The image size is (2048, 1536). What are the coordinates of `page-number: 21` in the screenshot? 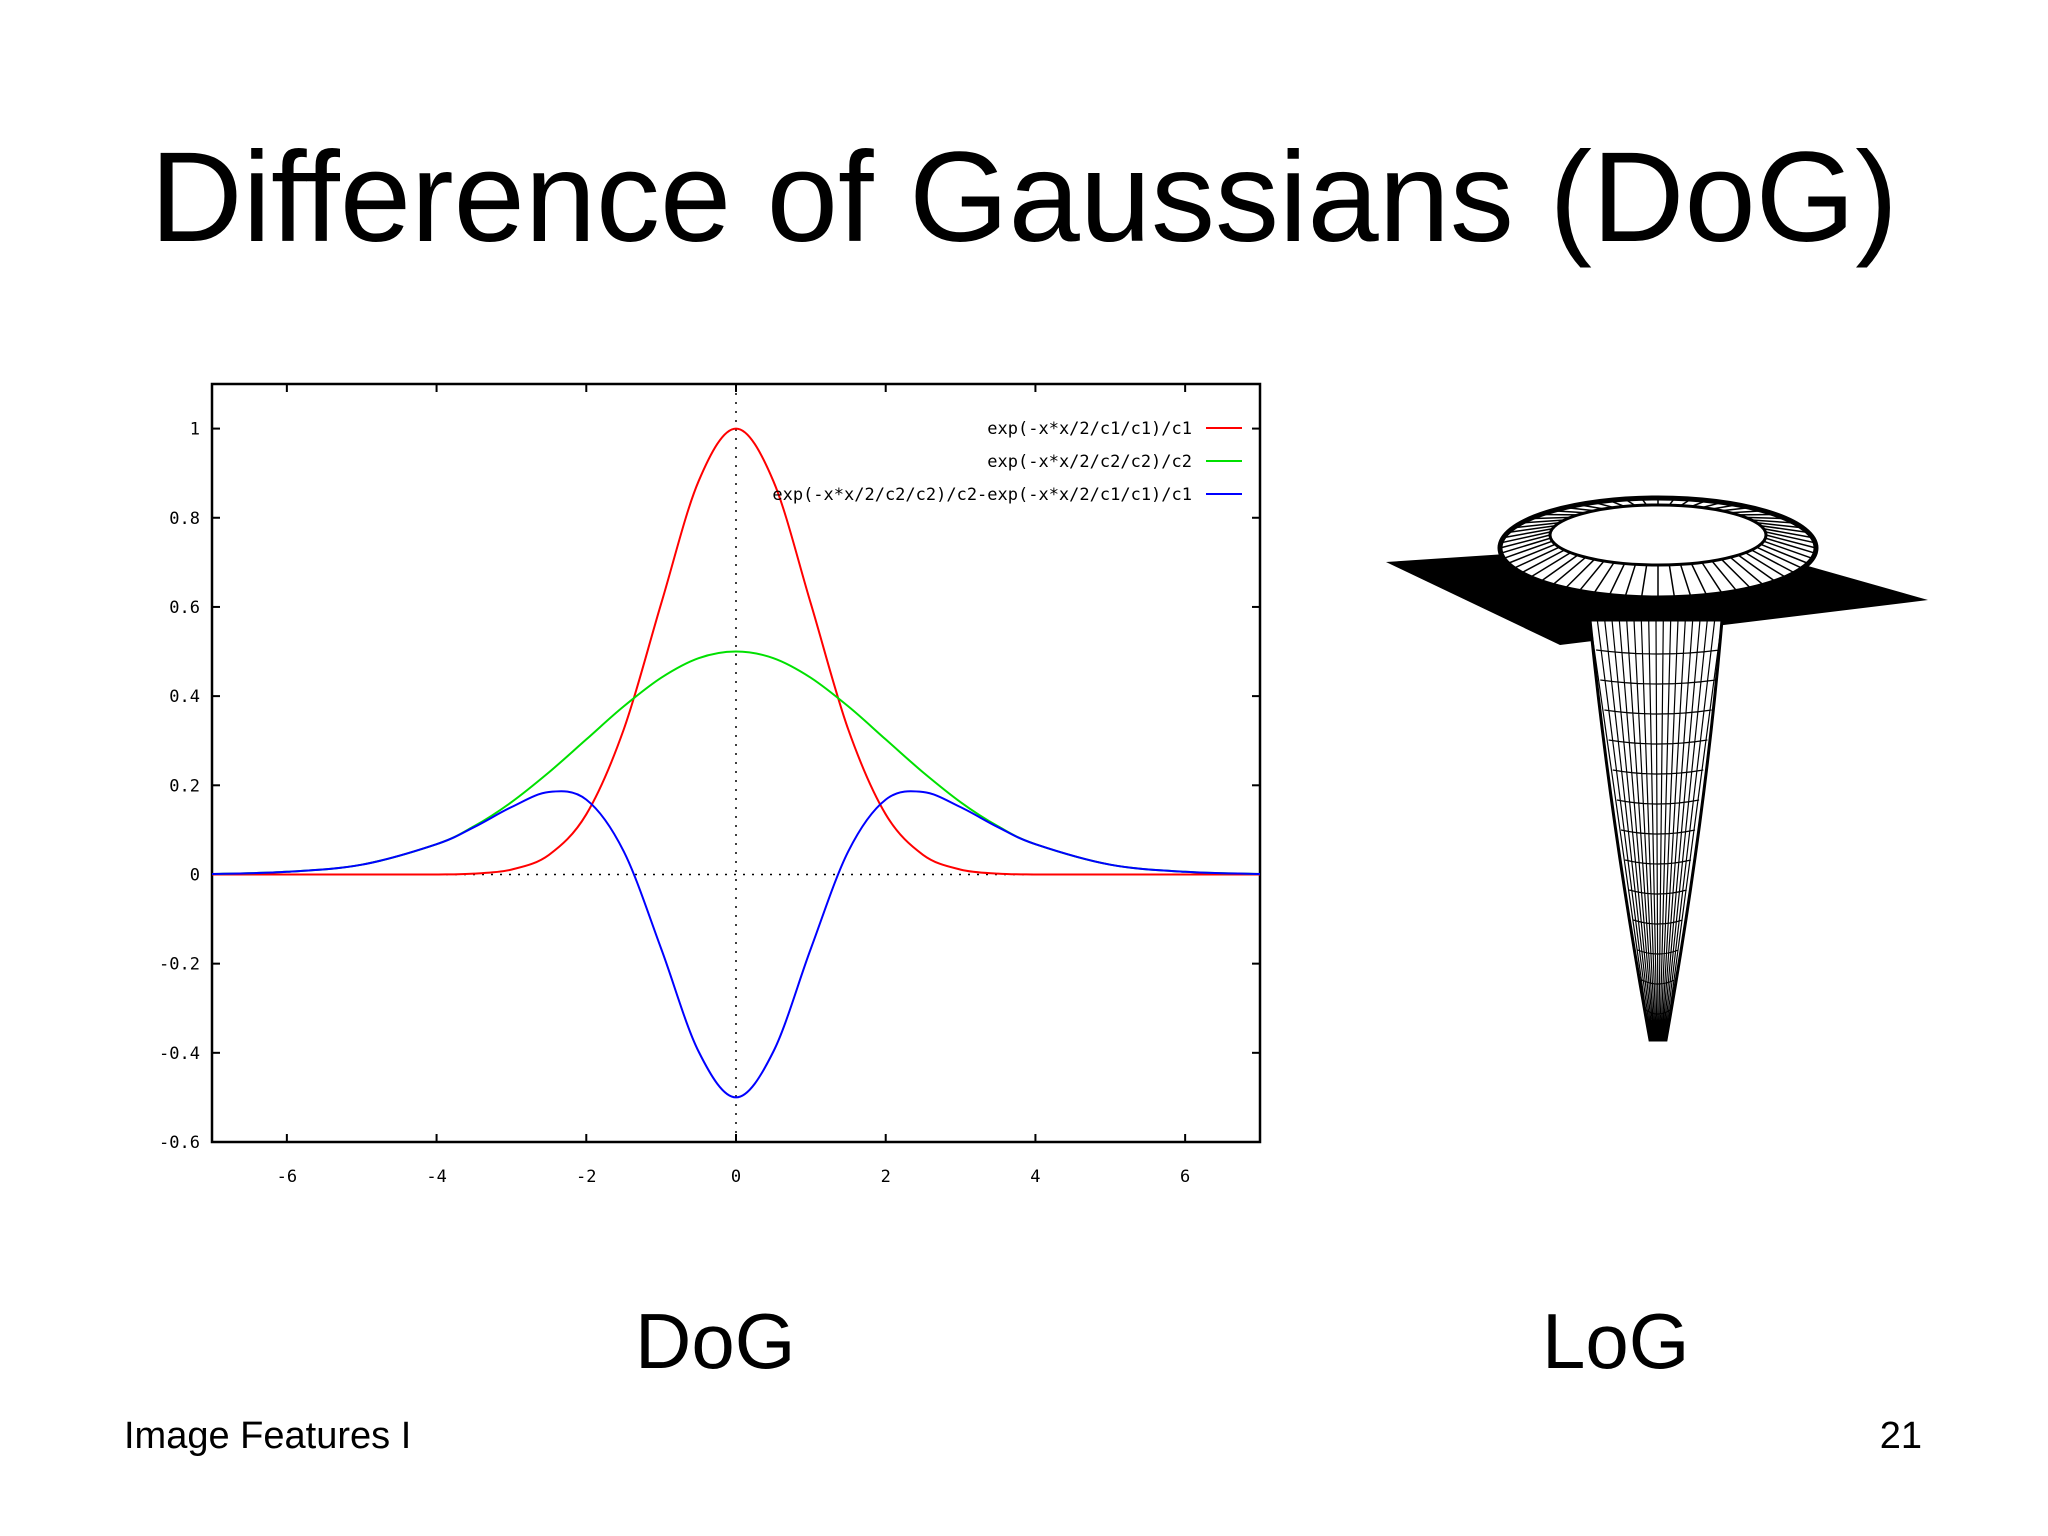 It's located at (1900, 1436).